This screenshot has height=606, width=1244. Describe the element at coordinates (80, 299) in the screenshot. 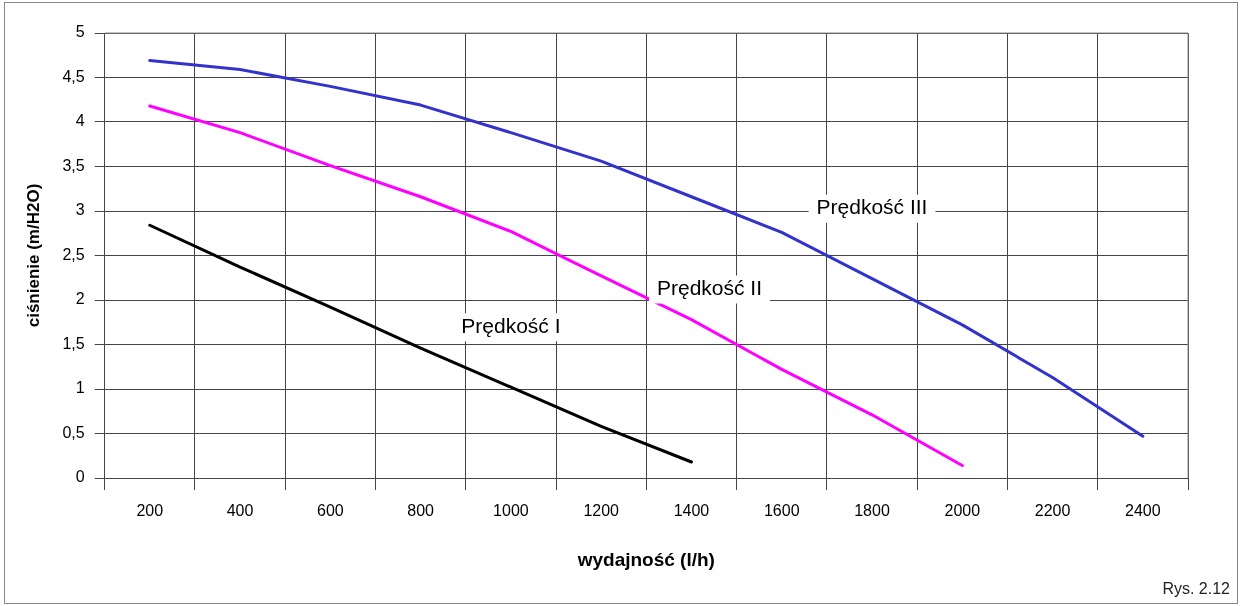

I see `y-tick-label: 2` at that location.